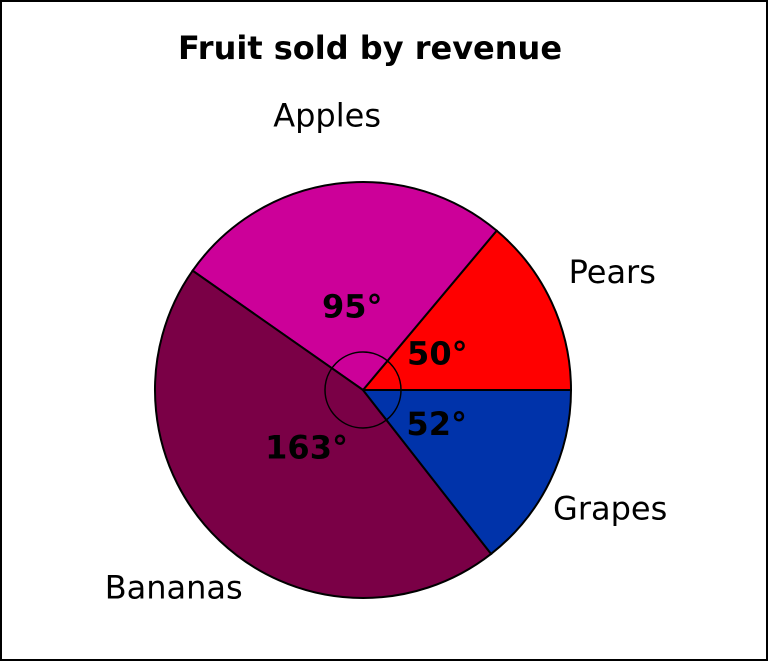  I want to click on center-circle, so click(363, 390).